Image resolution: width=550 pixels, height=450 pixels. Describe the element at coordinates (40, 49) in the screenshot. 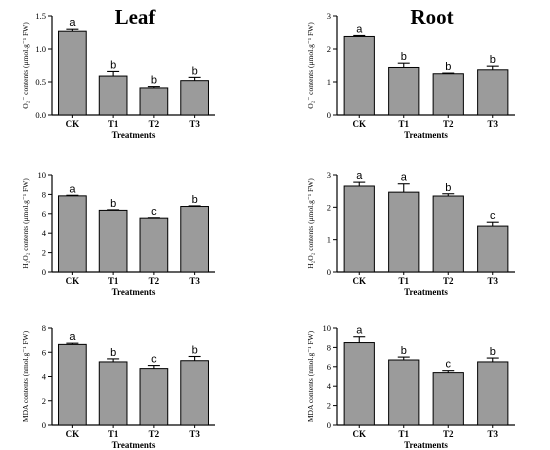

I see `y-tick-label: 1.0` at that location.